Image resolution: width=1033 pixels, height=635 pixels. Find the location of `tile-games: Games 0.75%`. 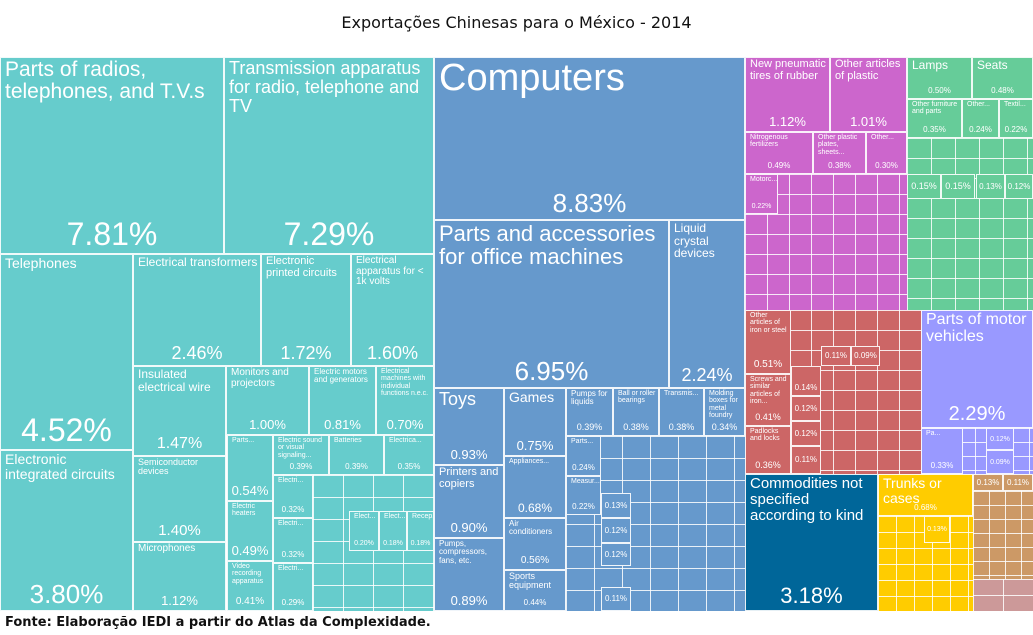

tile-games: Games 0.75% is located at coordinates (535, 422).